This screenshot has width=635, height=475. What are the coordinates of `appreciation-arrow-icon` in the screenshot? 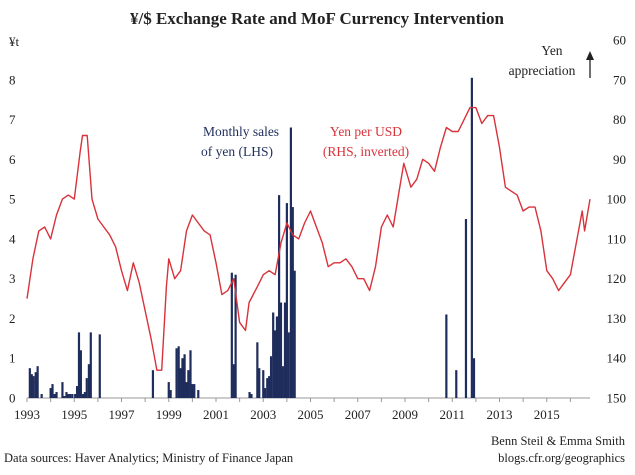 It's located at (590, 64).